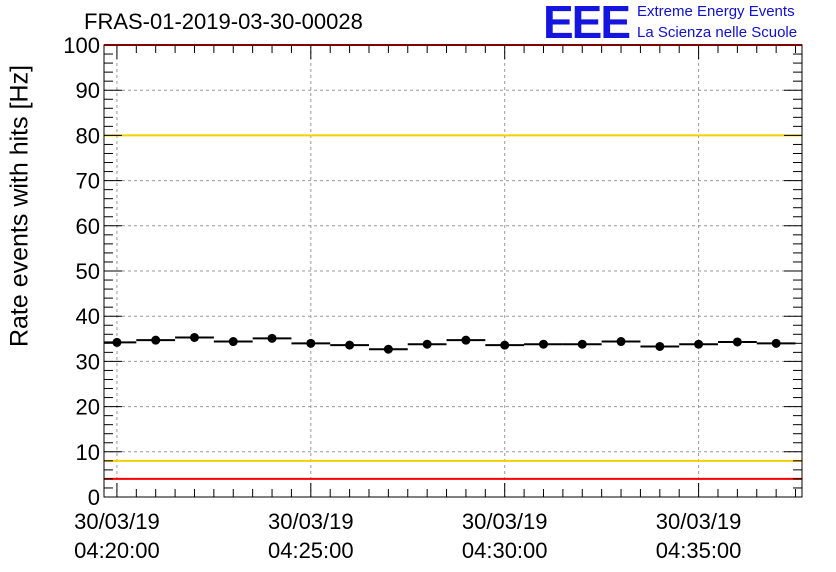 The image size is (836, 572). What do you see at coordinates (223, 21) in the screenshot?
I see `chart-title: FRAS-01-2019-03-30-00028` at bounding box center [223, 21].